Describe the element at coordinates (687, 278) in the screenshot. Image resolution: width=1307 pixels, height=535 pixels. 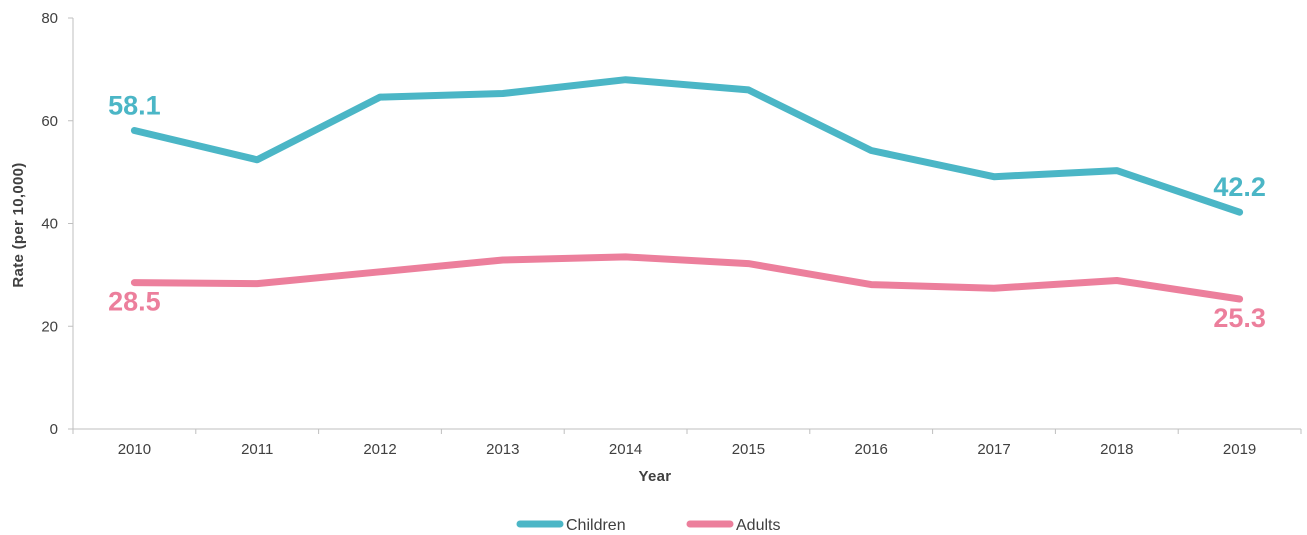
I see `series-line-adults` at that location.